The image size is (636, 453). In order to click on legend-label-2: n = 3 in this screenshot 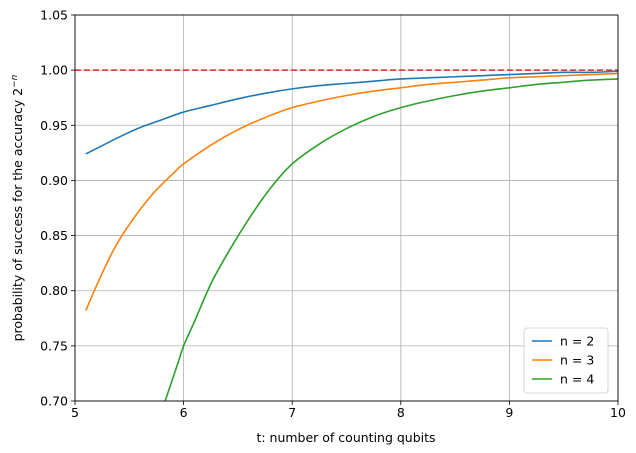, I will do `click(577, 360)`.